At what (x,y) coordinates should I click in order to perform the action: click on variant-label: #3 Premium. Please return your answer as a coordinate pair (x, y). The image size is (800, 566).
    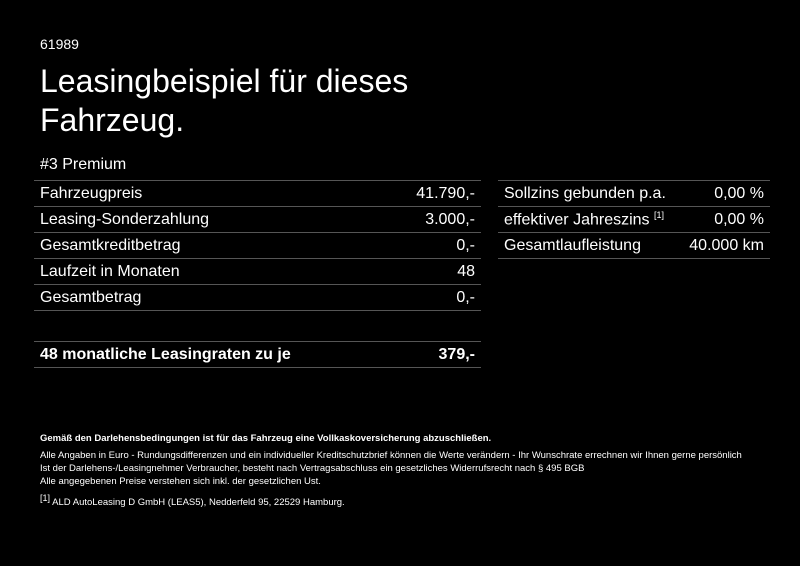
    Looking at the image, I should click on (83, 164).